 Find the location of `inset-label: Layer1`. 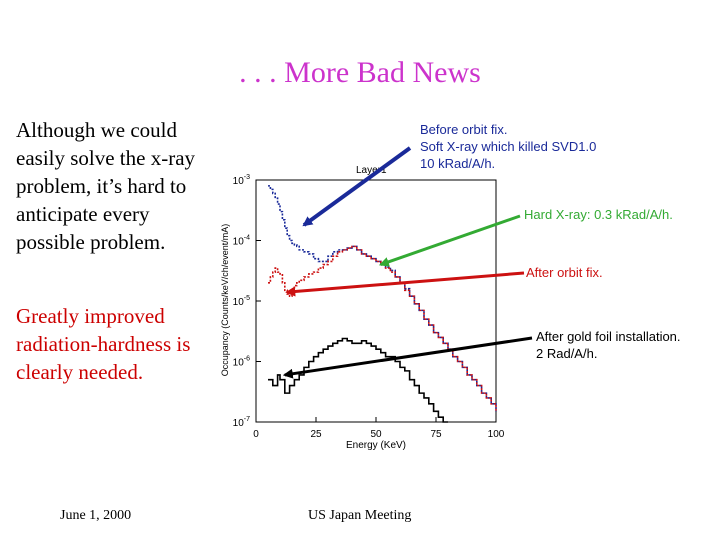

inset-label: Layer1 is located at coordinates (371, 170).